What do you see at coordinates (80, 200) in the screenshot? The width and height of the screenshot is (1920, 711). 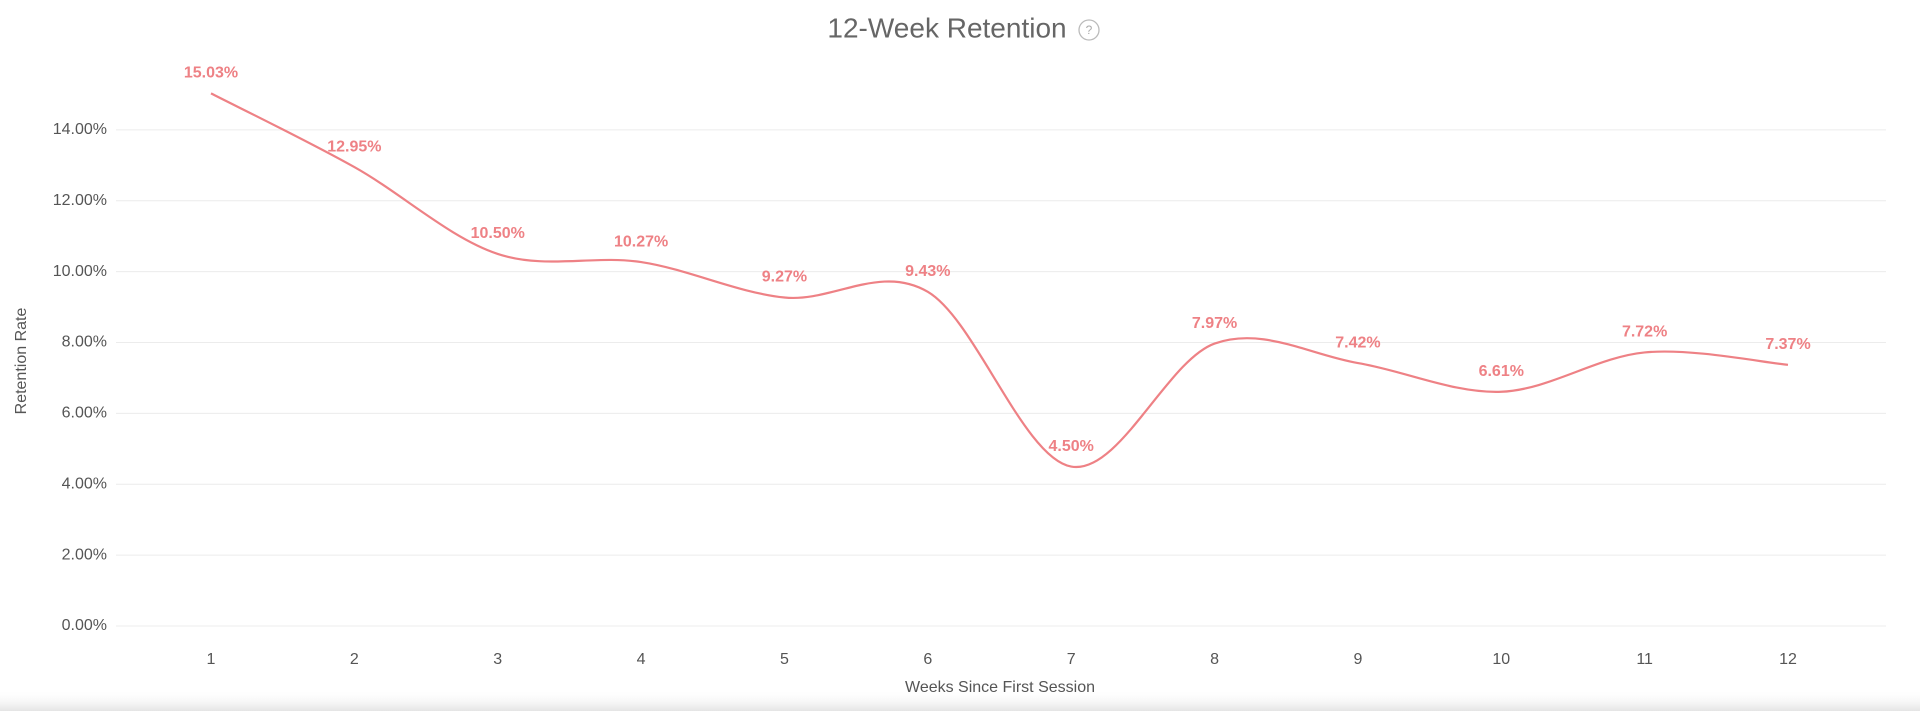 I see `y-tick-label: 12.00%` at bounding box center [80, 200].